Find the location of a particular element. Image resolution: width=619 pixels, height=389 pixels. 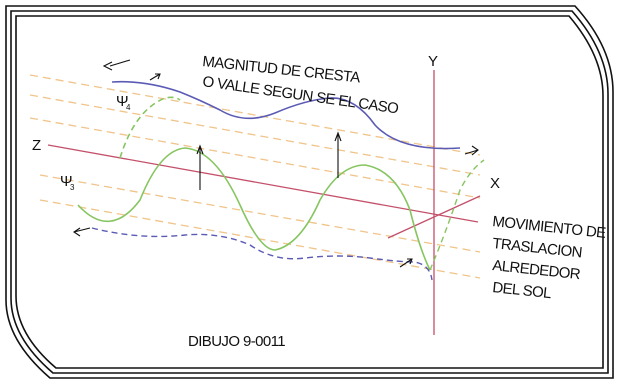

amplitude-arrows is located at coordinates (269, 160).